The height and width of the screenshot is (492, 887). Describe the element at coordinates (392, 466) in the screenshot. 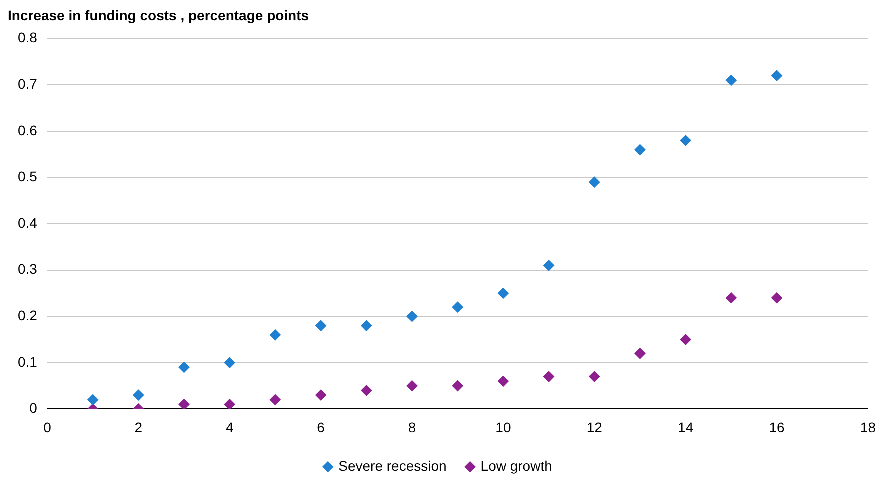

I see `legend-label: Severe recession` at that location.